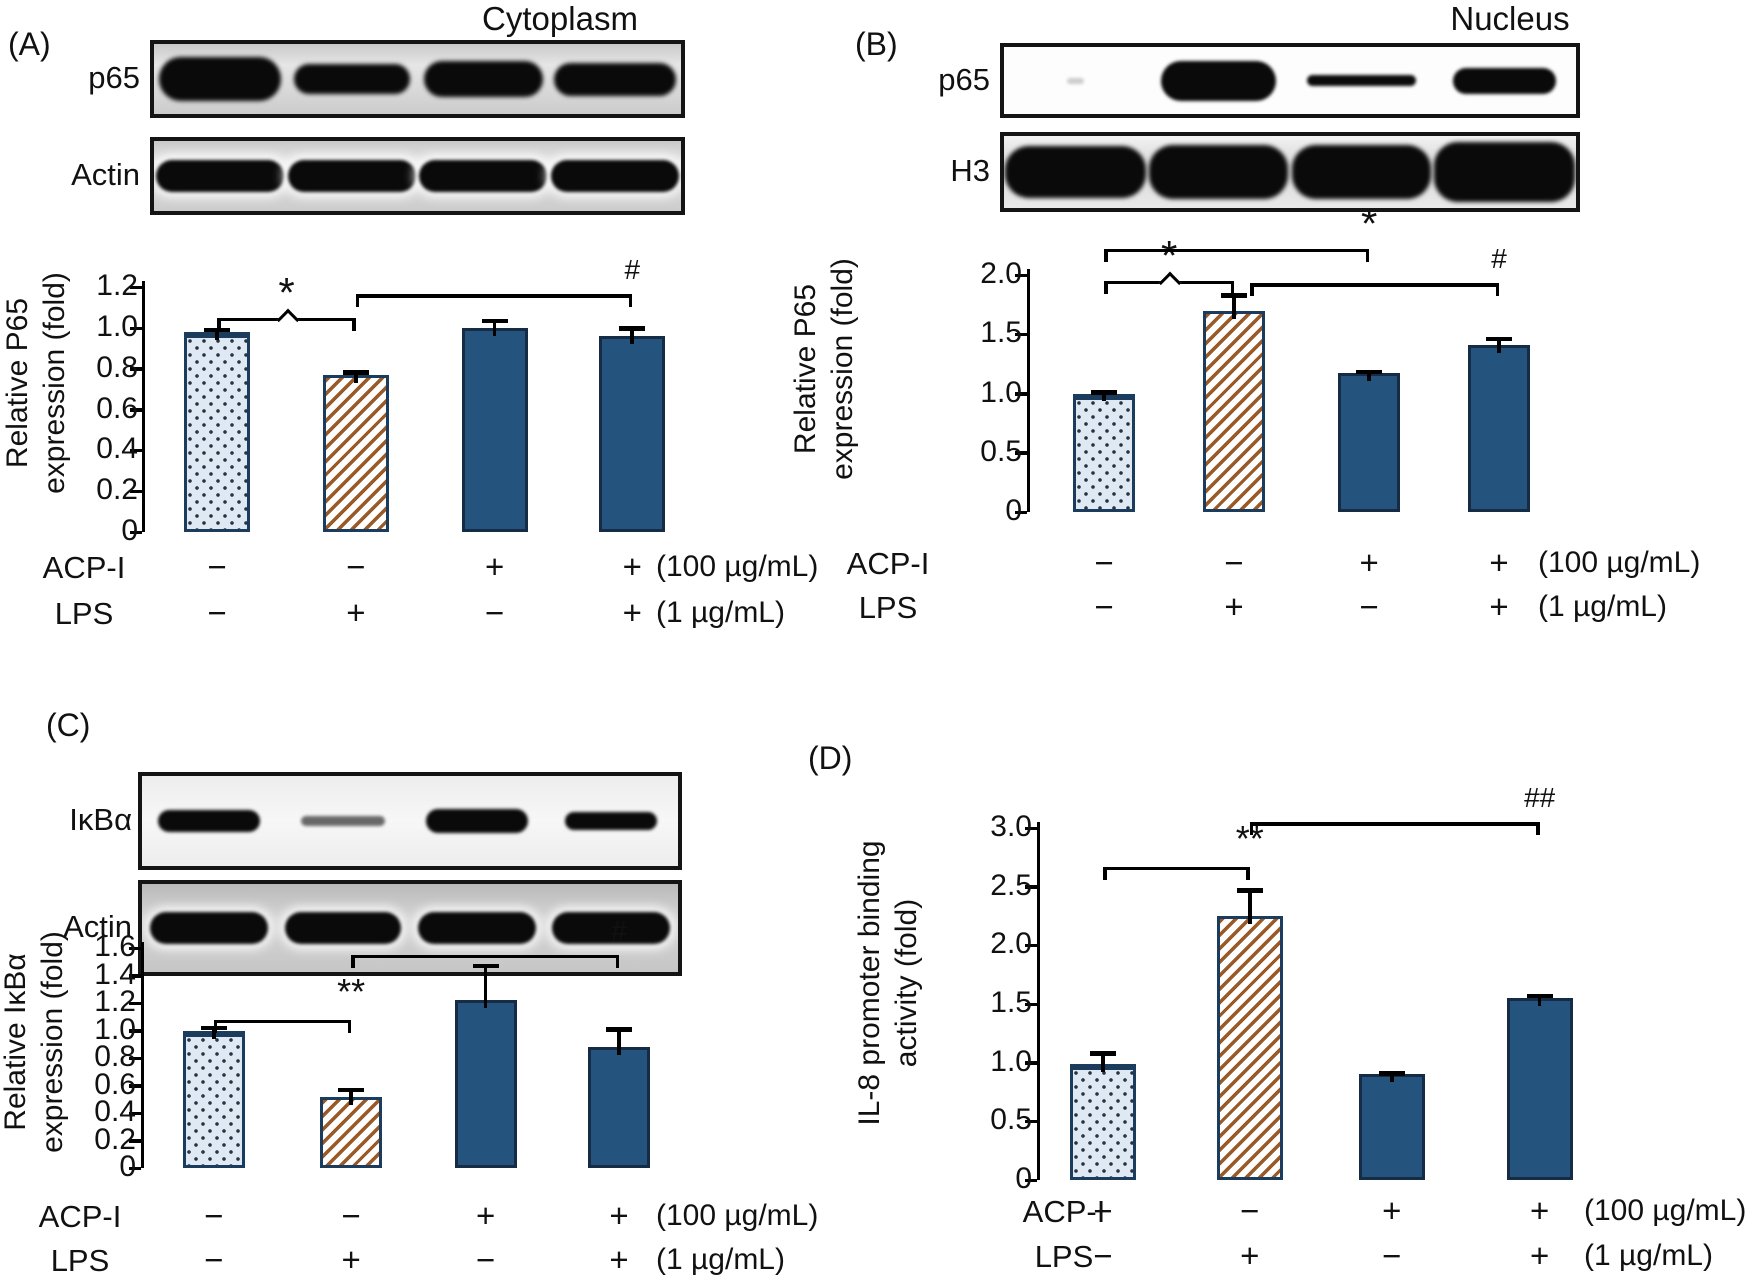 Image resolution: width=1760 pixels, height=1283 pixels. What do you see at coordinates (213, 1099) in the screenshot?
I see `bar-dotted` at bounding box center [213, 1099].